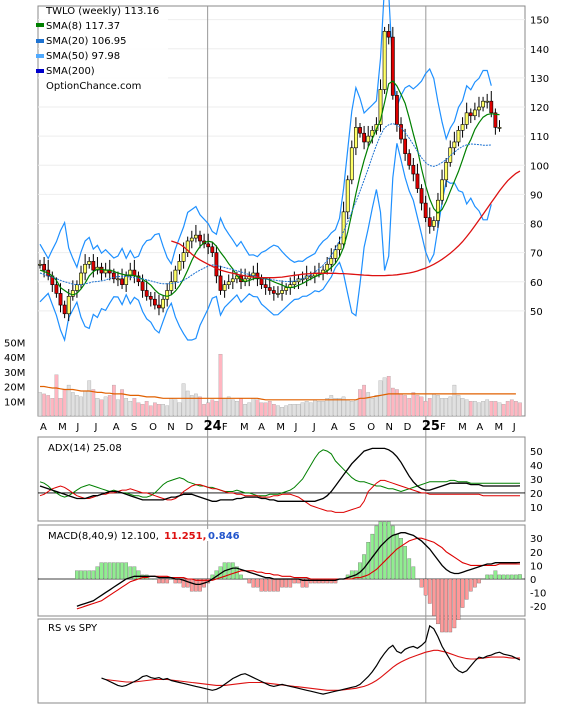 The height and width of the screenshot is (706, 566). What do you see at coordinates (278, 393) in the screenshot?
I see `volume-average-line` at bounding box center [278, 393].